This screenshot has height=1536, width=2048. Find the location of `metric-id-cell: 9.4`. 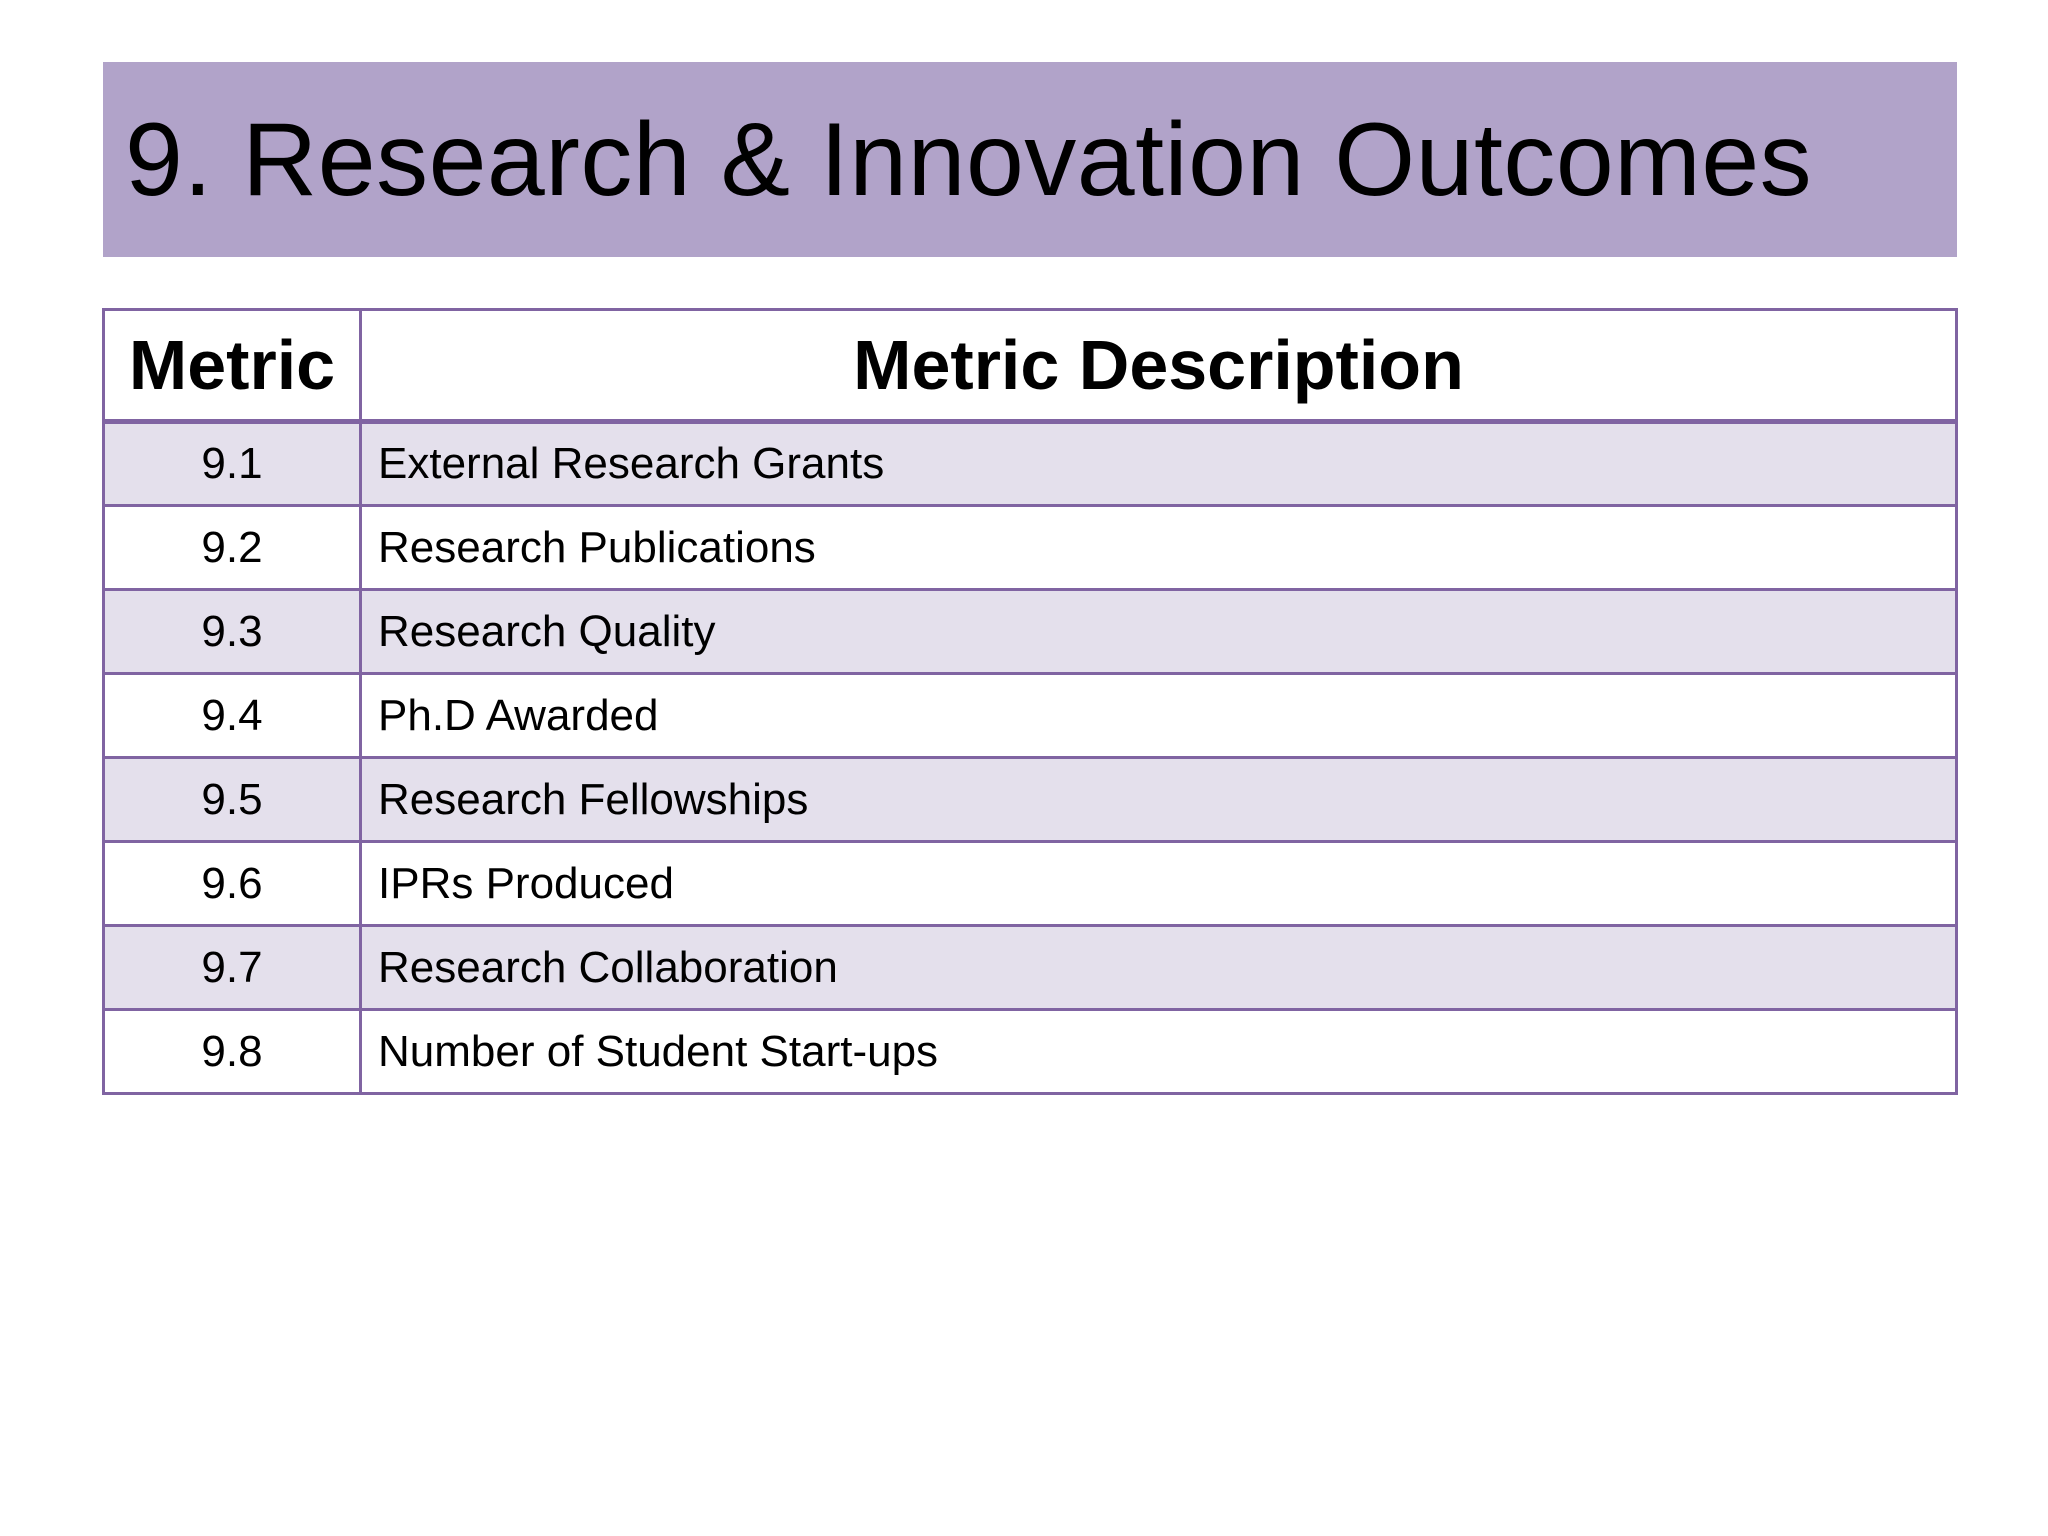

metric-id-cell: 9.4 is located at coordinates (232, 715).